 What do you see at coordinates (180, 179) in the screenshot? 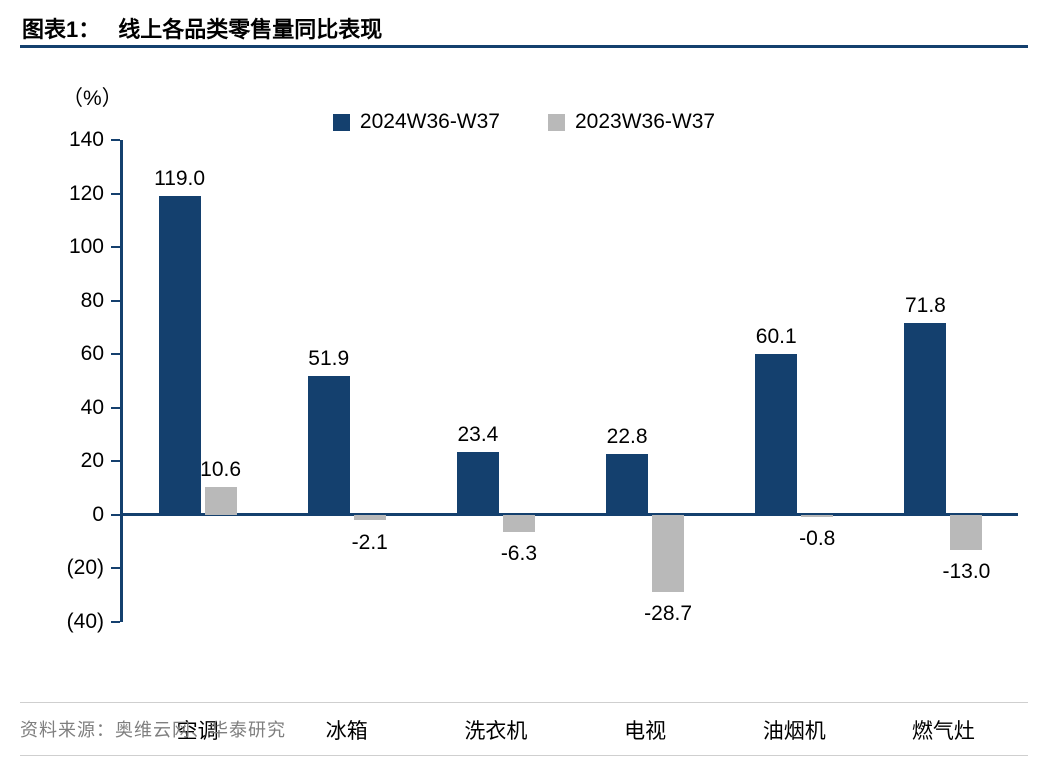
I see `data-label: 119.0` at bounding box center [180, 179].